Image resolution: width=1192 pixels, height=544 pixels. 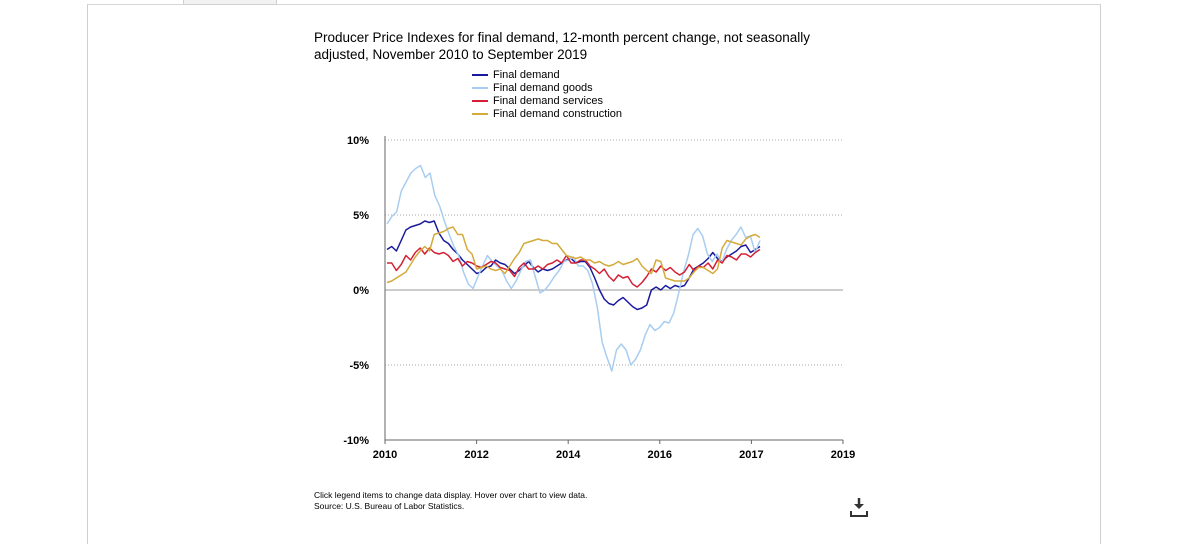 I want to click on x-tick-label: 2010, so click(x=385, y=455).